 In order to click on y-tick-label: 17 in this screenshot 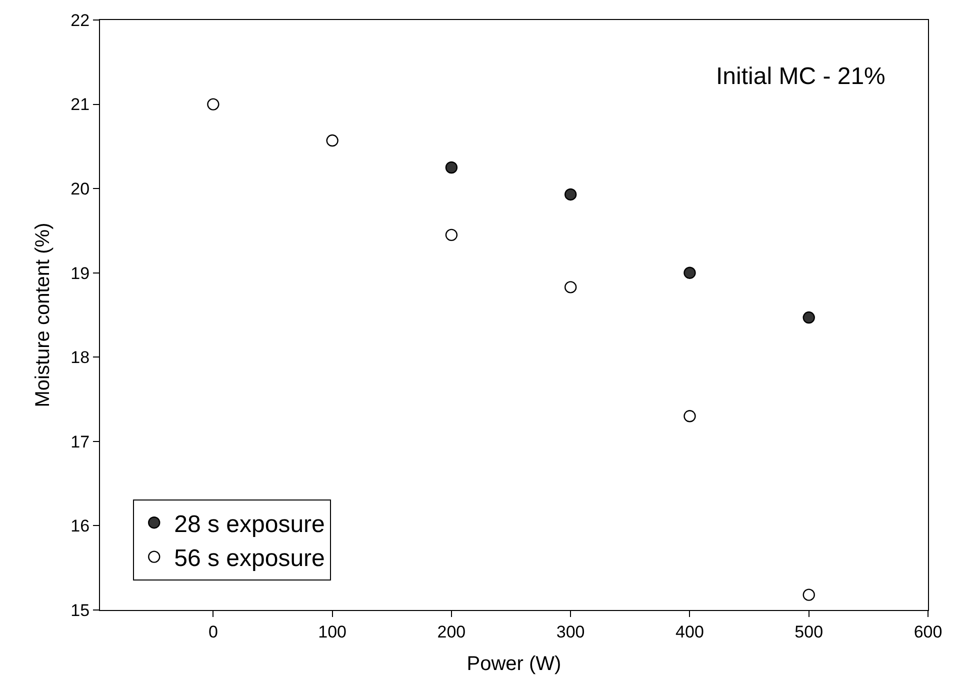, I will do `click(80, 442)`.